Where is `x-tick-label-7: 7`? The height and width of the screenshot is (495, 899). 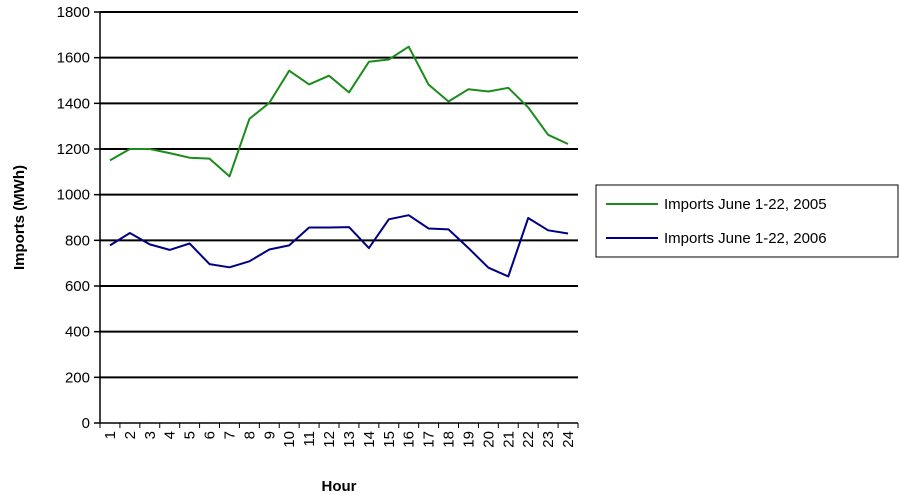
x-tick-label-7: 7 is located at coordinates (229, 435).